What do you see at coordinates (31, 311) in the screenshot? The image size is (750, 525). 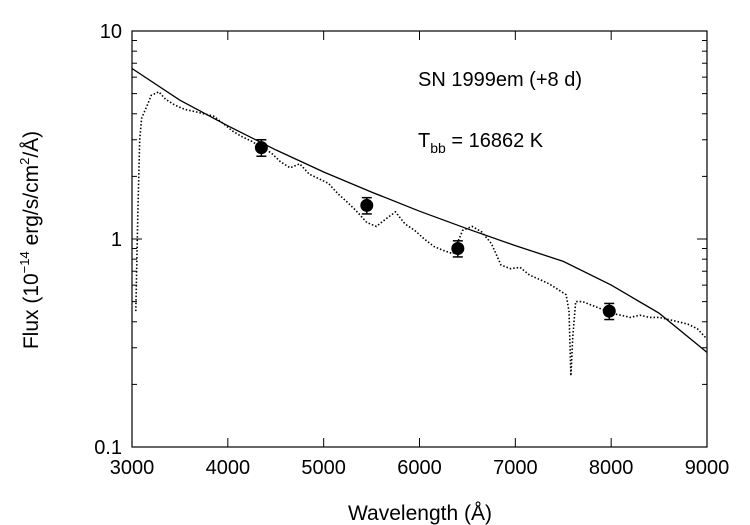 I see `y-axis-title-prefix: Flux (10` at bounding box center [31, 311].